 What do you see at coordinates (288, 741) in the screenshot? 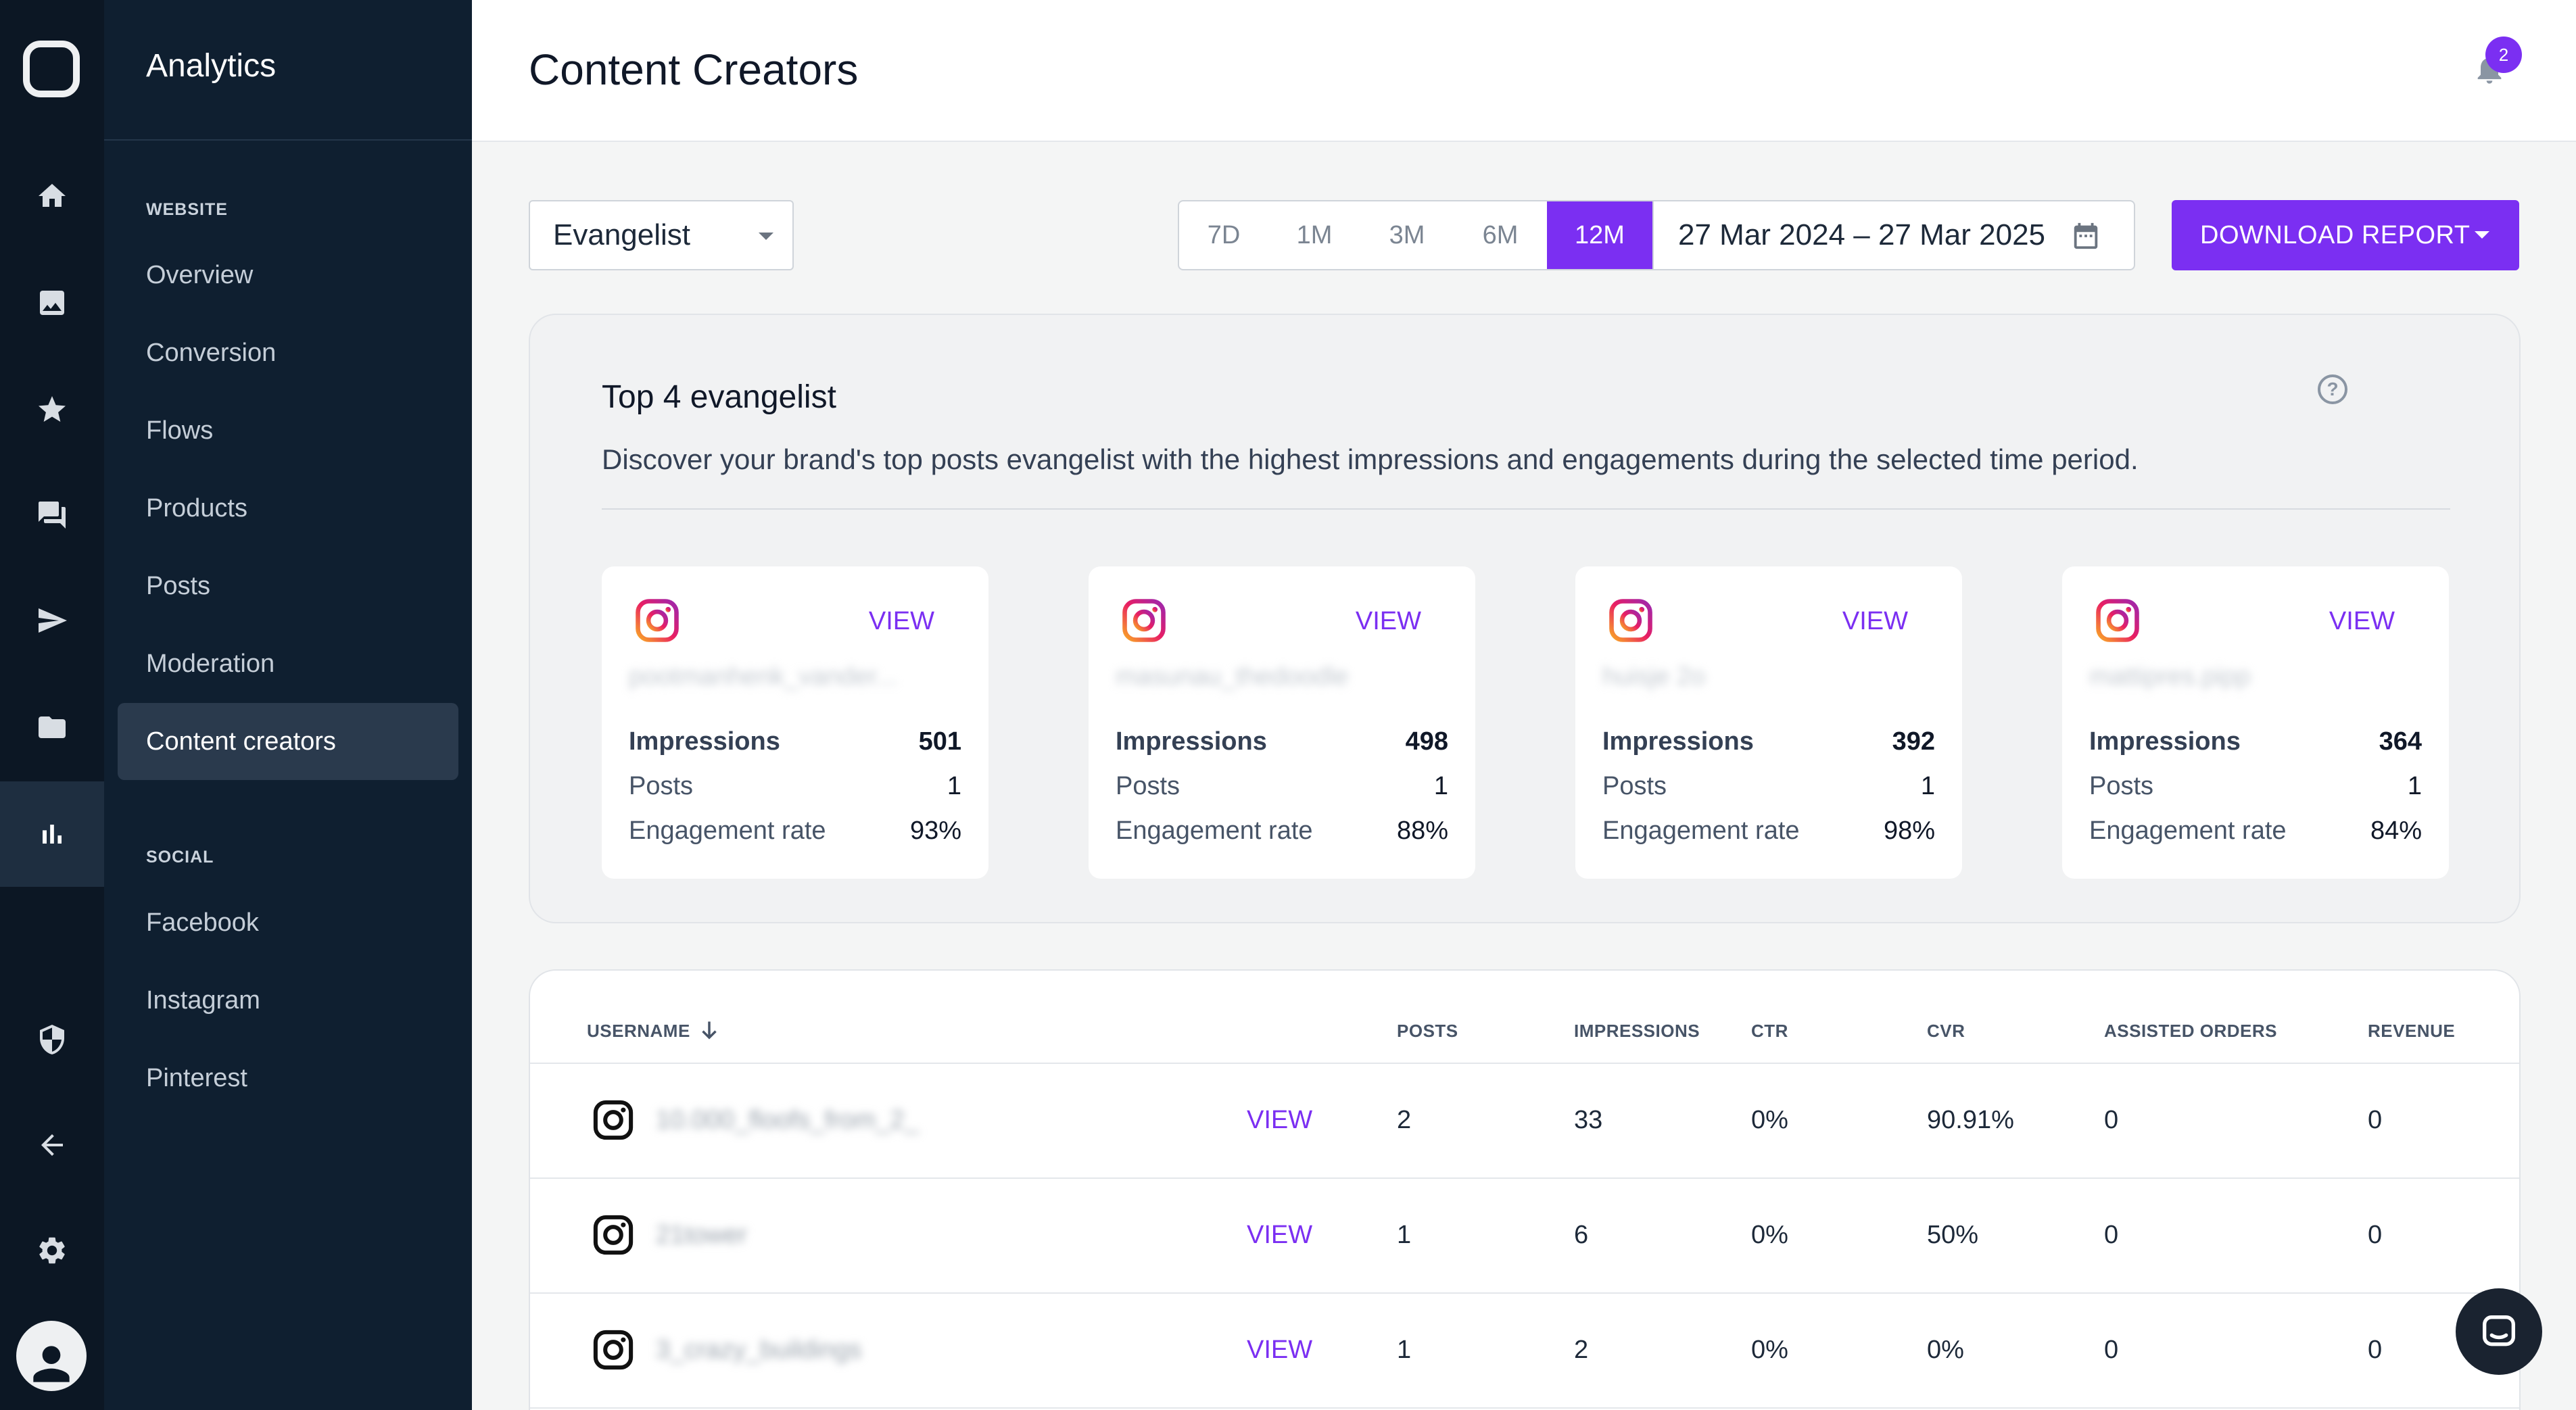
I see `nav-item-content-creators: Content creators` at bounding box center [288, 741].